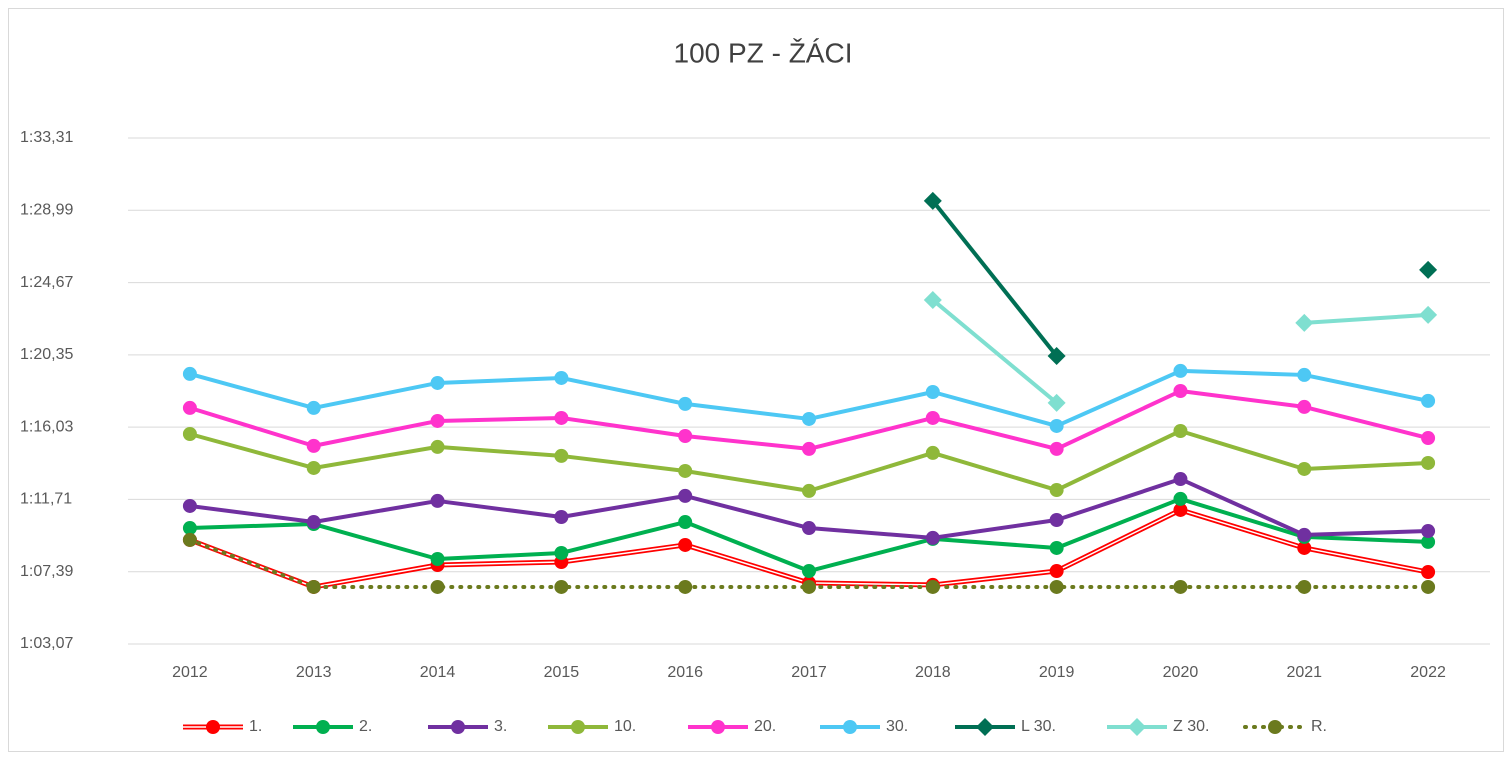 This screenshot has height=760, width=1512. Describe the element at coordinates (685, 672) in the screenshot. I see `x-tick-label: 2016` at that location.